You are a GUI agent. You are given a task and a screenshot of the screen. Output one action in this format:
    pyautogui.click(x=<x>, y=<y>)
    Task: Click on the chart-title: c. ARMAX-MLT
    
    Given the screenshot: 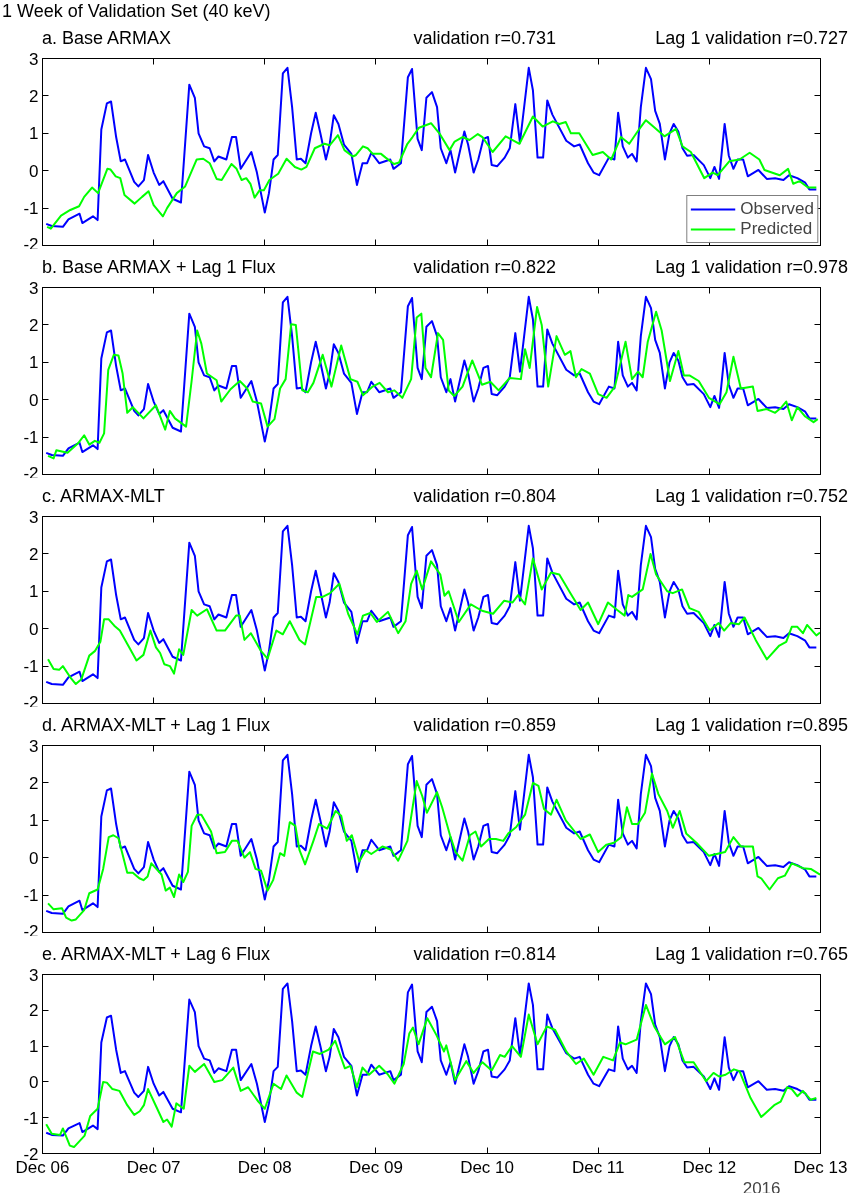 What is the action you would take?
    pyautogui.click(x=103, y=496)
    